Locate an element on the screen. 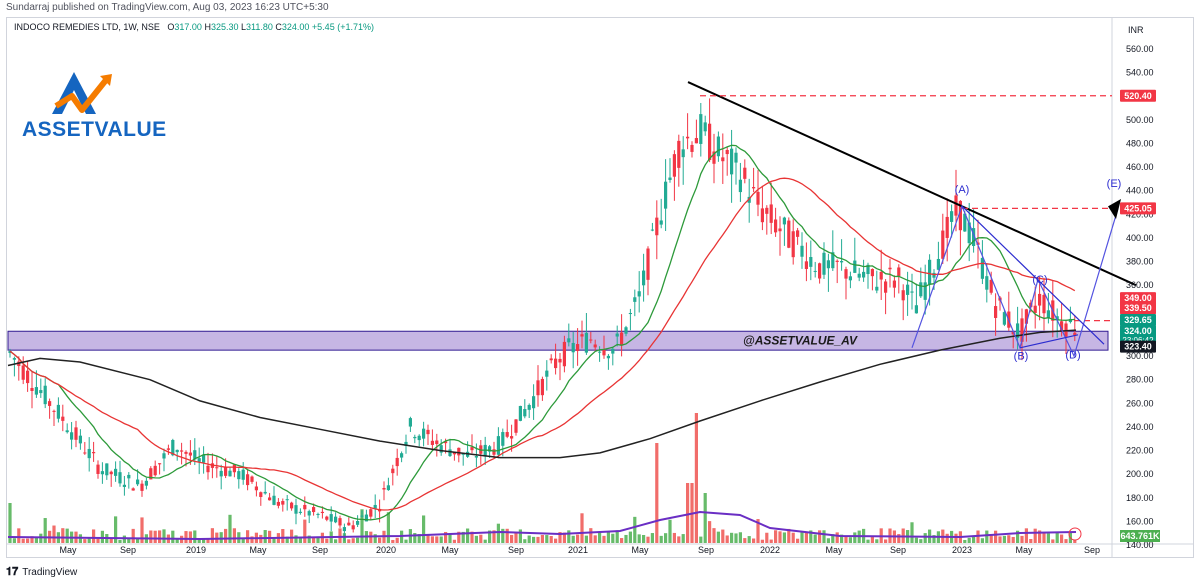 This screenshot has height=584, width=1200. symbol-name: INDOCO REMEDIES LTD, 1W, NSE is located at coordinates (87, 27).